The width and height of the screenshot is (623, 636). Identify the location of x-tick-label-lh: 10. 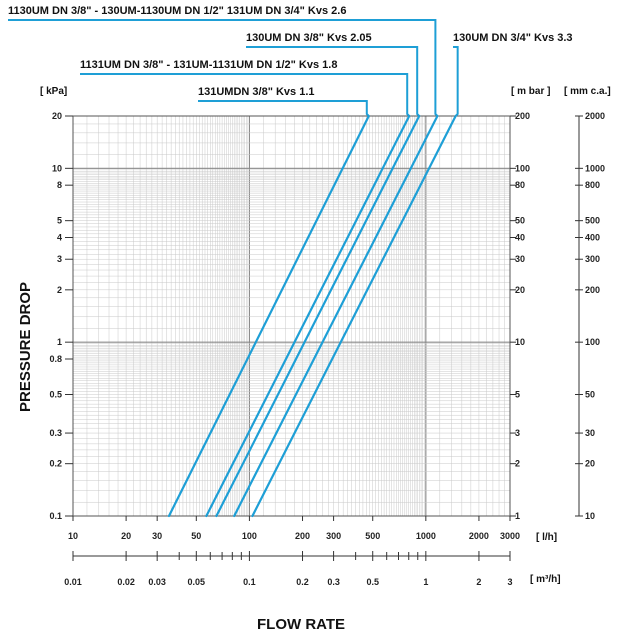
(73, 536).